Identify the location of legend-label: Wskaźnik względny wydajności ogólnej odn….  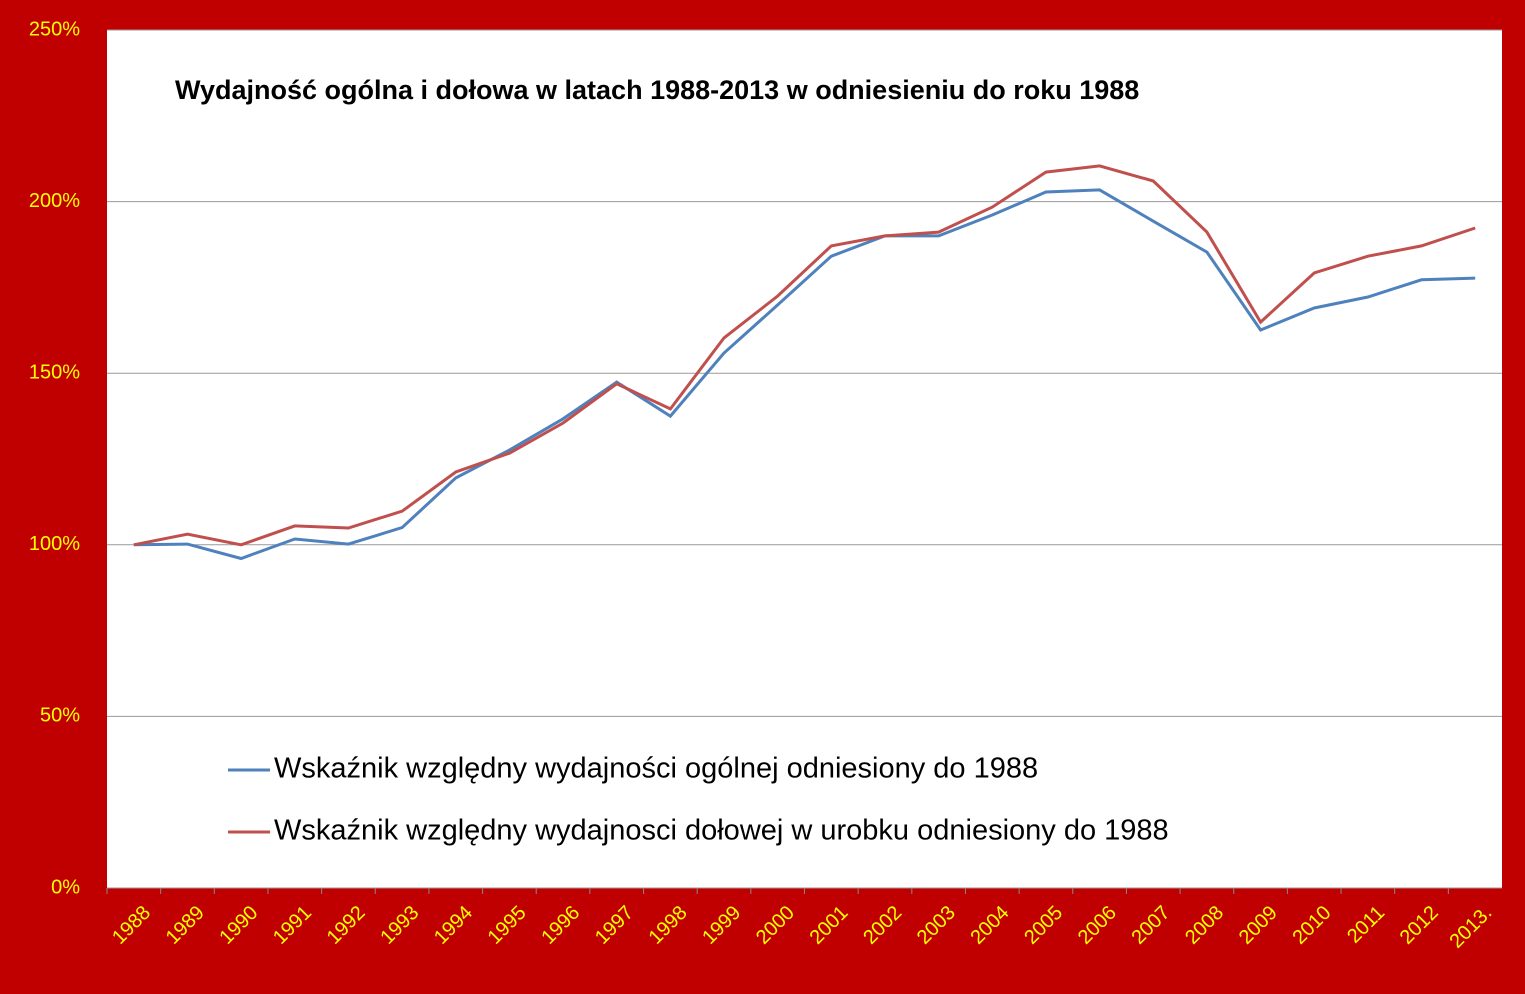
(656, 769).